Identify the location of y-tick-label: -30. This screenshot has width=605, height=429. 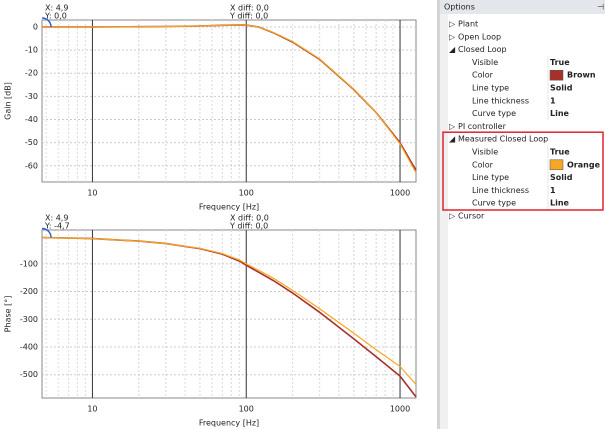
(31, 96).